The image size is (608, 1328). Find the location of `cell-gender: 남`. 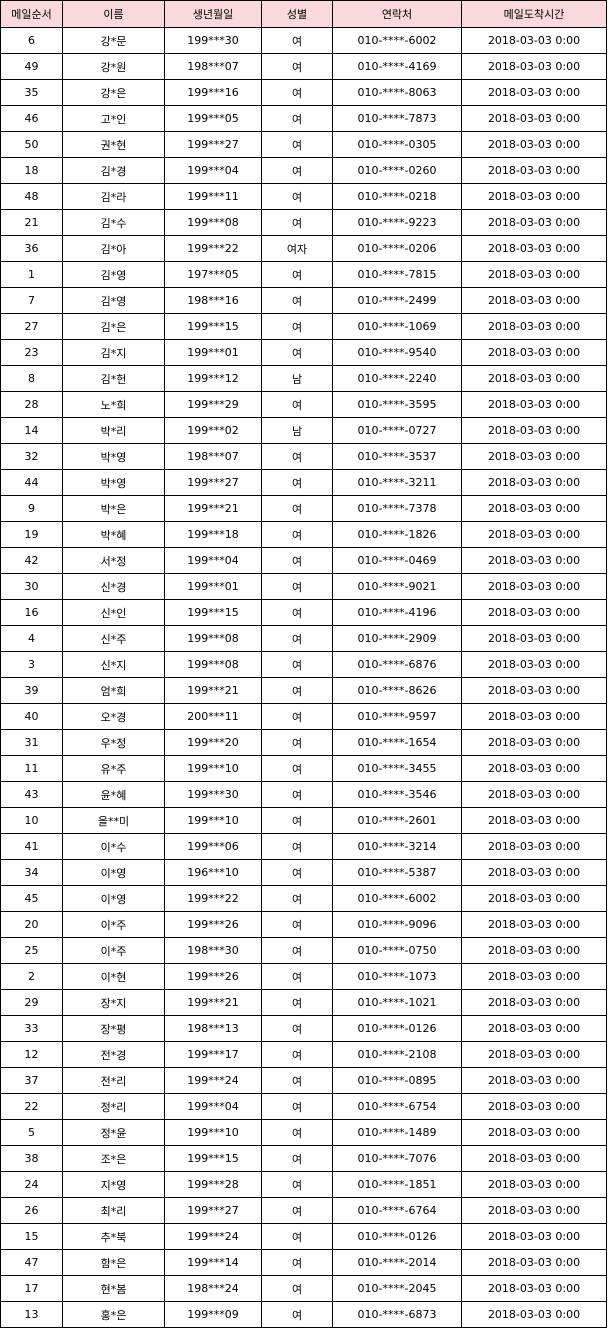

cell-gender: 남 is located at coordinates (297, 430).